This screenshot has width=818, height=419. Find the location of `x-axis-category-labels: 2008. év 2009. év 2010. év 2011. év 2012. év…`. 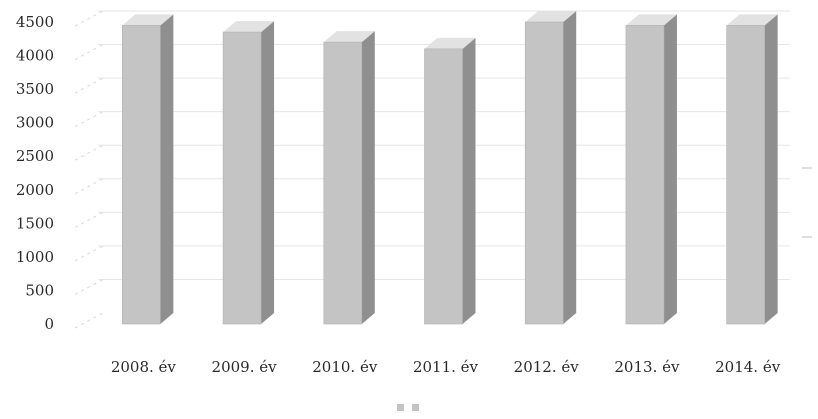

x-axis-category-labels: 2008. év 2009. év 2010. év 2011. év 2012. év… is located at coordinates (446, 367).